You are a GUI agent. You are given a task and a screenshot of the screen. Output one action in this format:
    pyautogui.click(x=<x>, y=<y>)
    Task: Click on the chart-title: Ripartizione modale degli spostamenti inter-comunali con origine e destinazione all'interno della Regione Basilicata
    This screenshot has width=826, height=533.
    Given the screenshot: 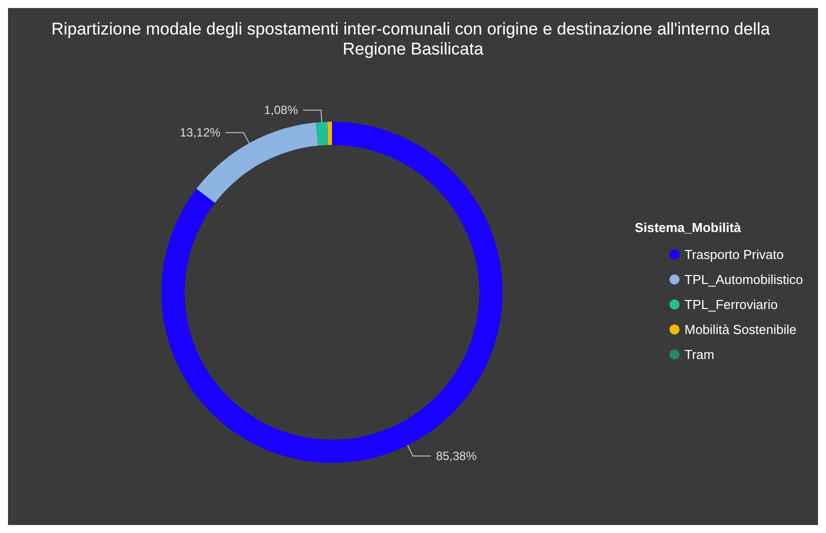 What is the action you would take?
    pyautogui.click(x=413, y=39)
    